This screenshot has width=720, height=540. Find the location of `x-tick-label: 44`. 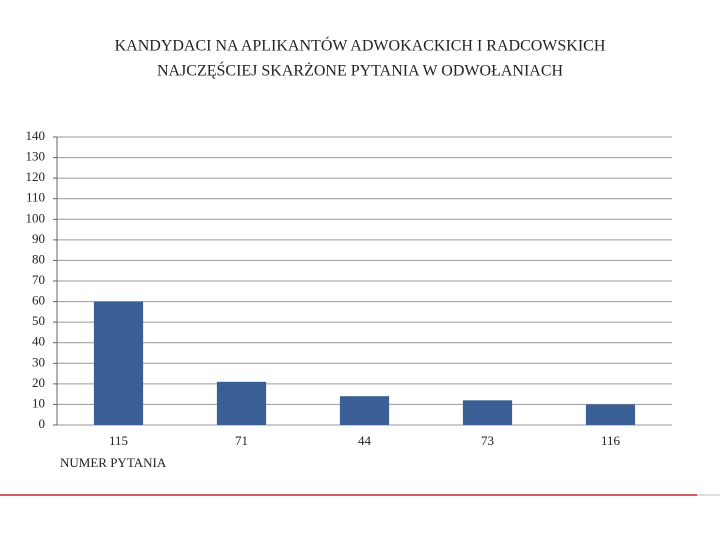

x-tick-label: 44 is located at coordinates (365, 440).